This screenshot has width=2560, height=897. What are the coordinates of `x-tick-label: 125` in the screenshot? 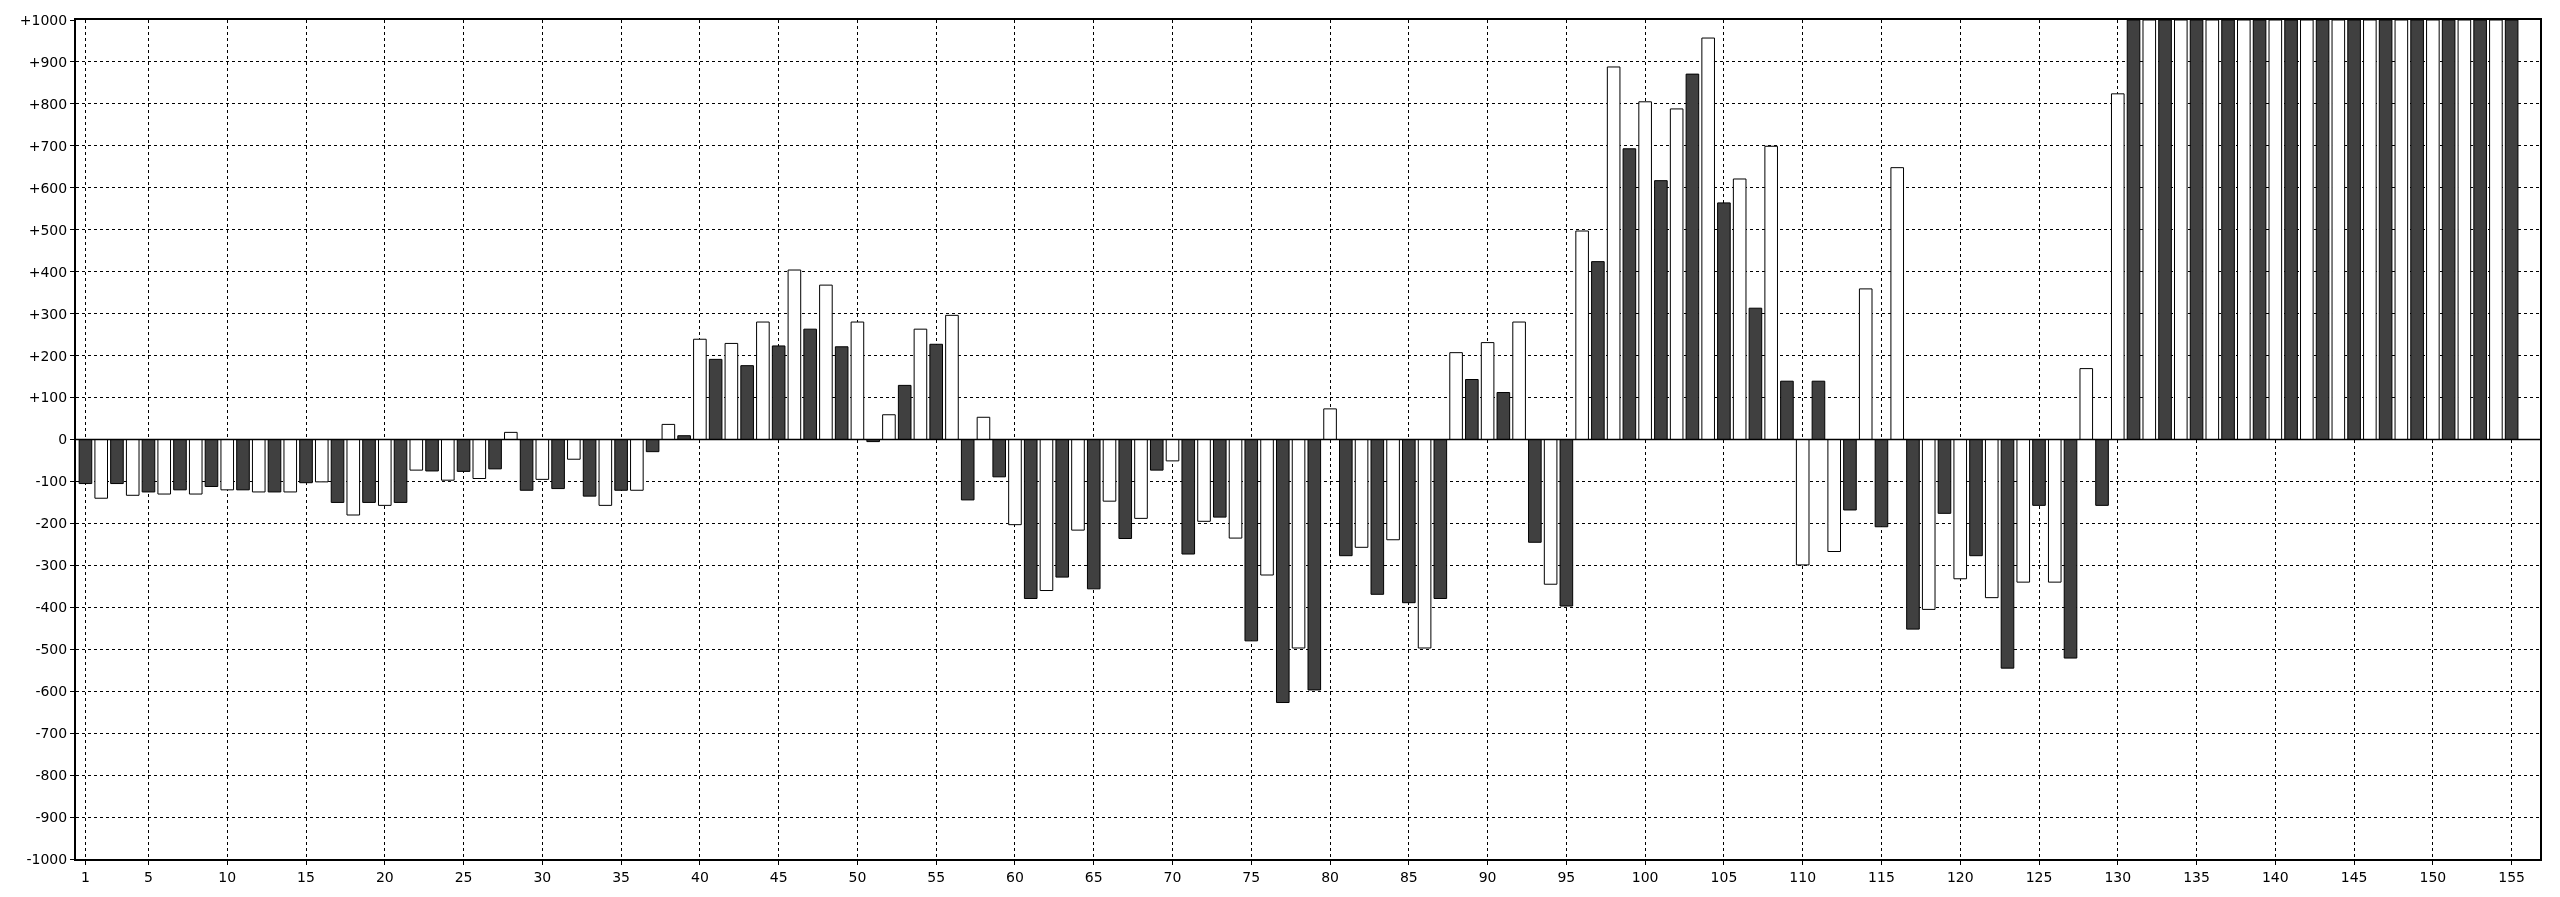 It's located at (2039, 876).